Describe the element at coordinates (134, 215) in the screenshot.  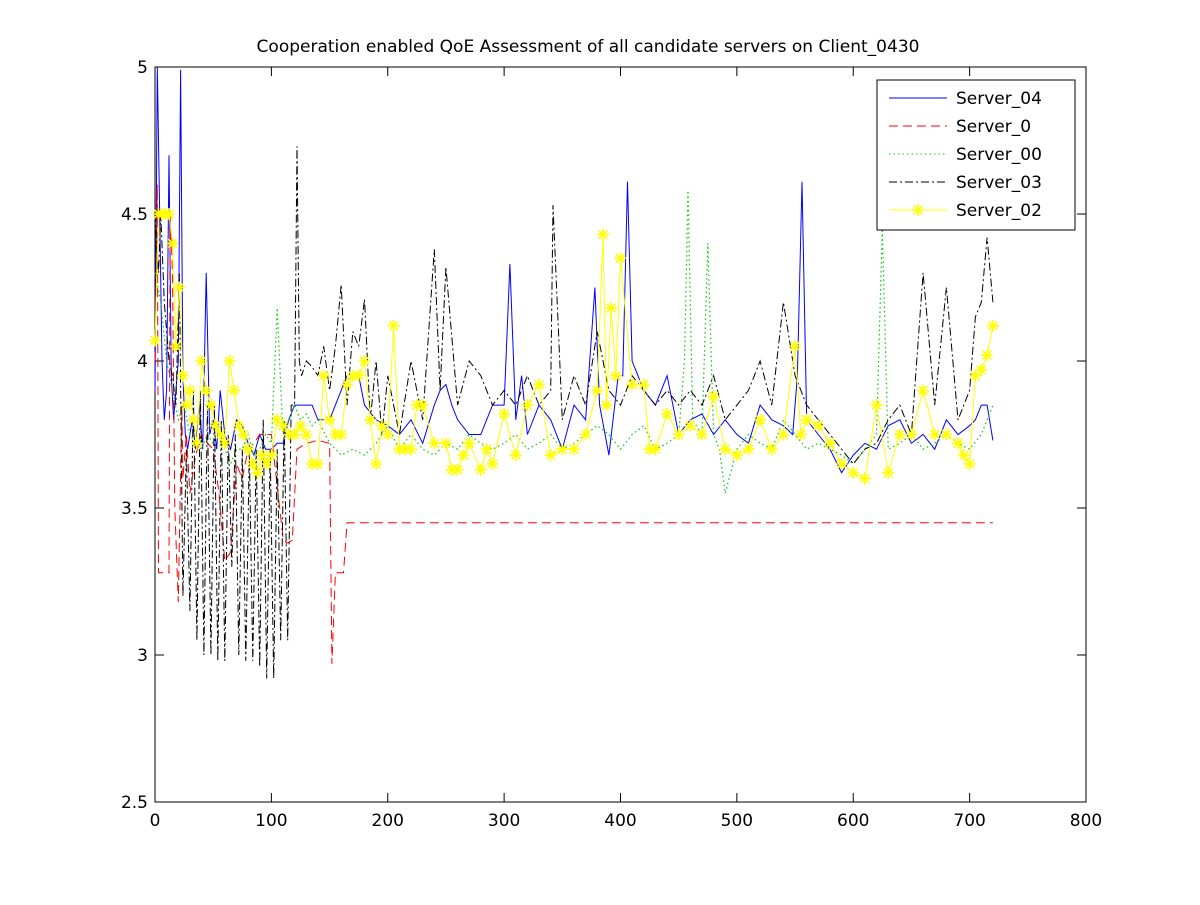
I see `y-tick-label: 4.5` at that location.